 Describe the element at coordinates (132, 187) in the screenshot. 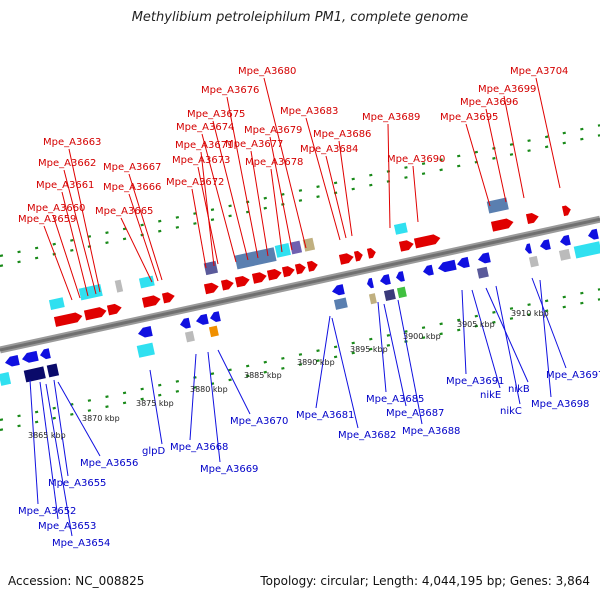

I see `forward-gene-label: Mpe_A3666` at that location.